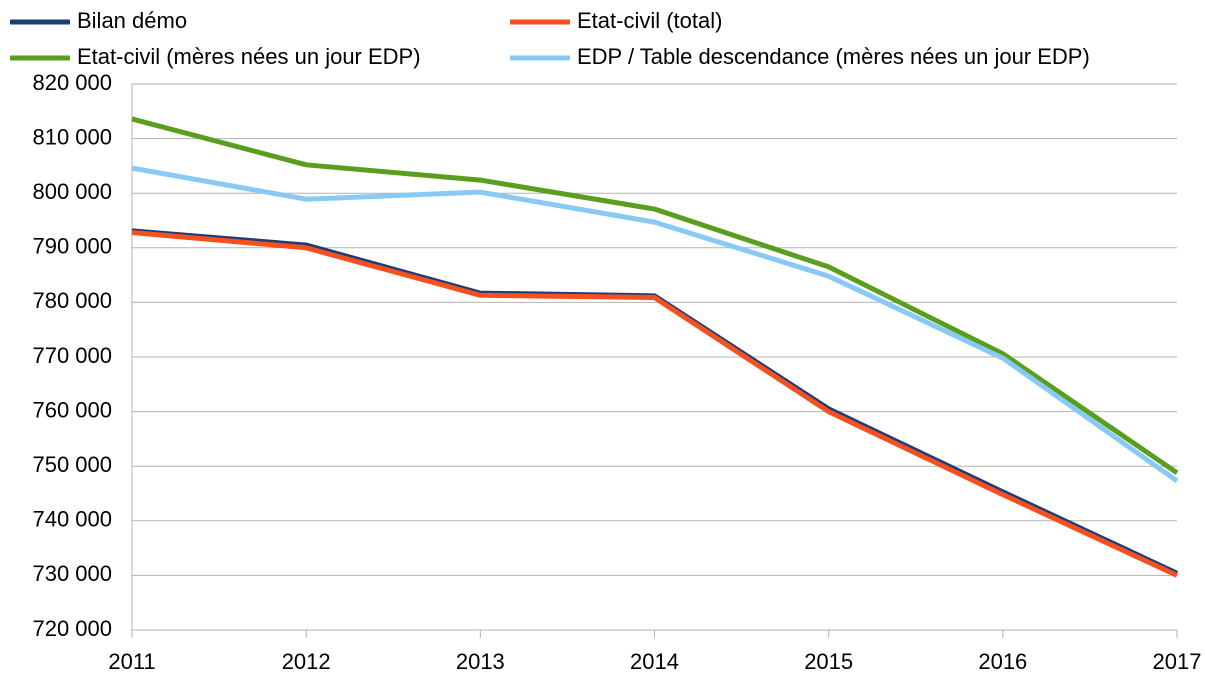 The height and width of the screenshot is (675, 1205). I want to click on y-tick-label: 720 000, so click(72, 628).